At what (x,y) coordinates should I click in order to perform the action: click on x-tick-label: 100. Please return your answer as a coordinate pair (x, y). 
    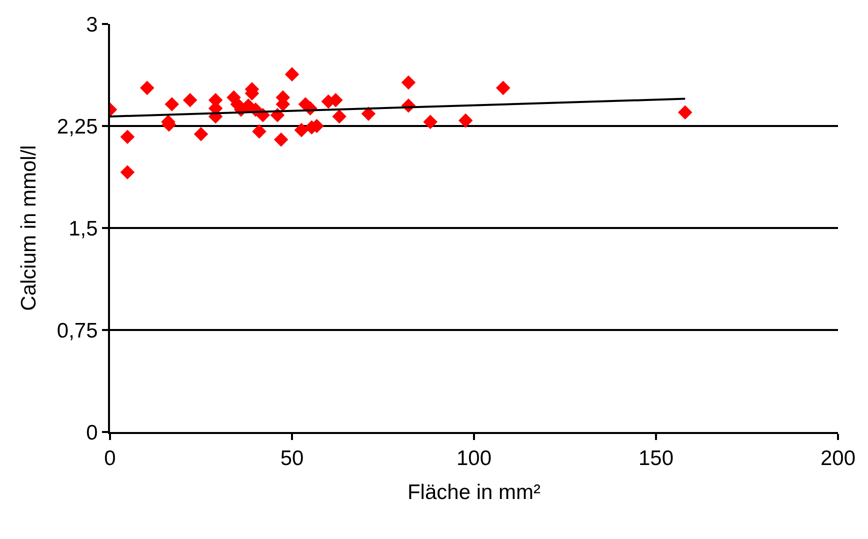
    Looking at the image, I should click on (474, 458).